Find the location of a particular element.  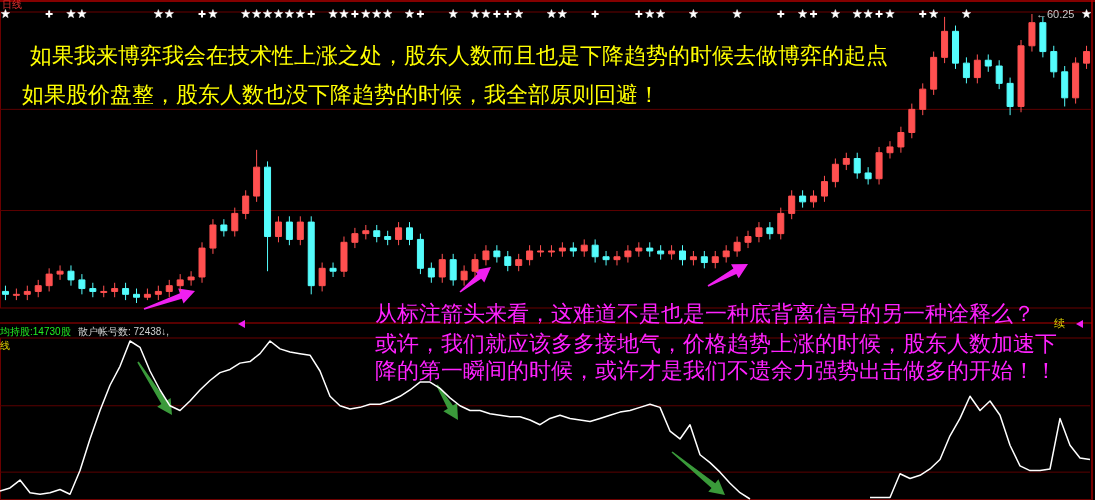

annotation: ←60.25 is located at coordinates (1055, 14).